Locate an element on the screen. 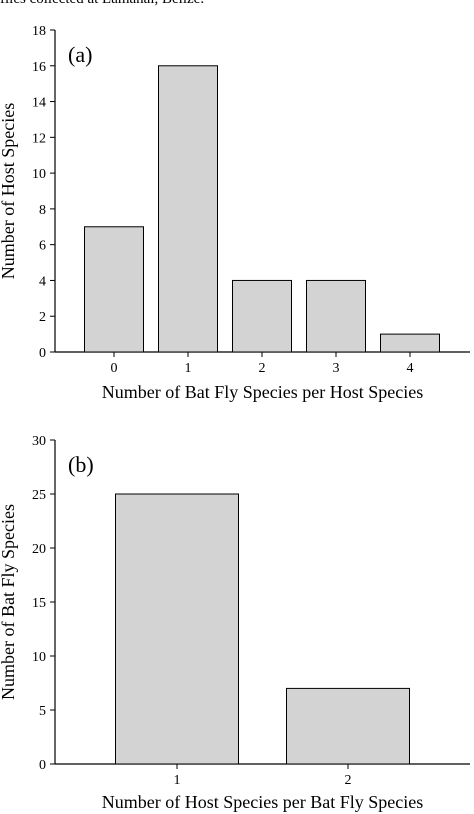 The height and width of the screenshot is (814, 474). b-y-tick-label: 20 is located at coordinates (39, 549).